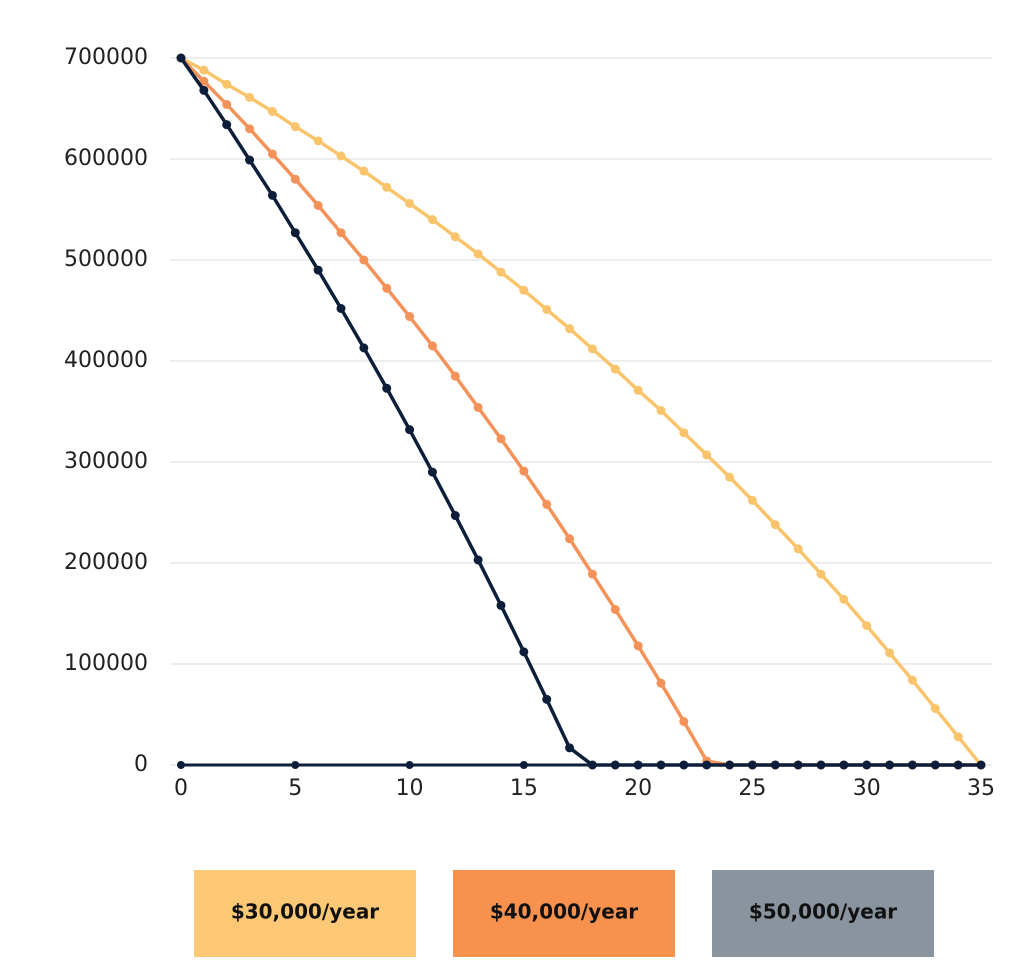  I want to click on y-tick-label: 300000, so click(106, 461).